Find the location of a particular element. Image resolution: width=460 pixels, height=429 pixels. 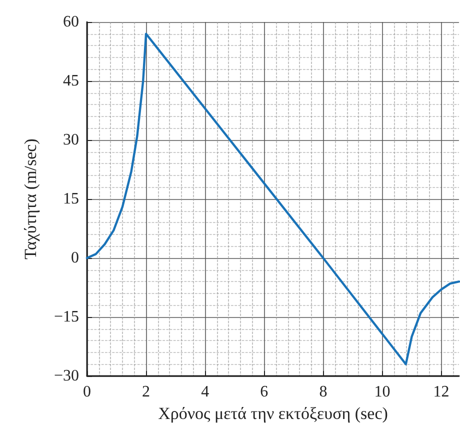

x-tick-label: 6 is located at coordinates (264, 392).